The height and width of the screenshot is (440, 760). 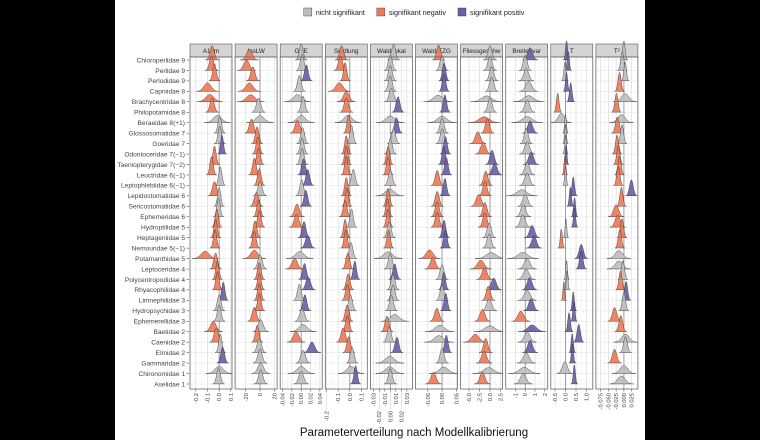 What do you see at coordinates (163, 228) in the screenshot?
I see `y-tick-label: Hydroptilidae 5` at bounding box center [163, 228].